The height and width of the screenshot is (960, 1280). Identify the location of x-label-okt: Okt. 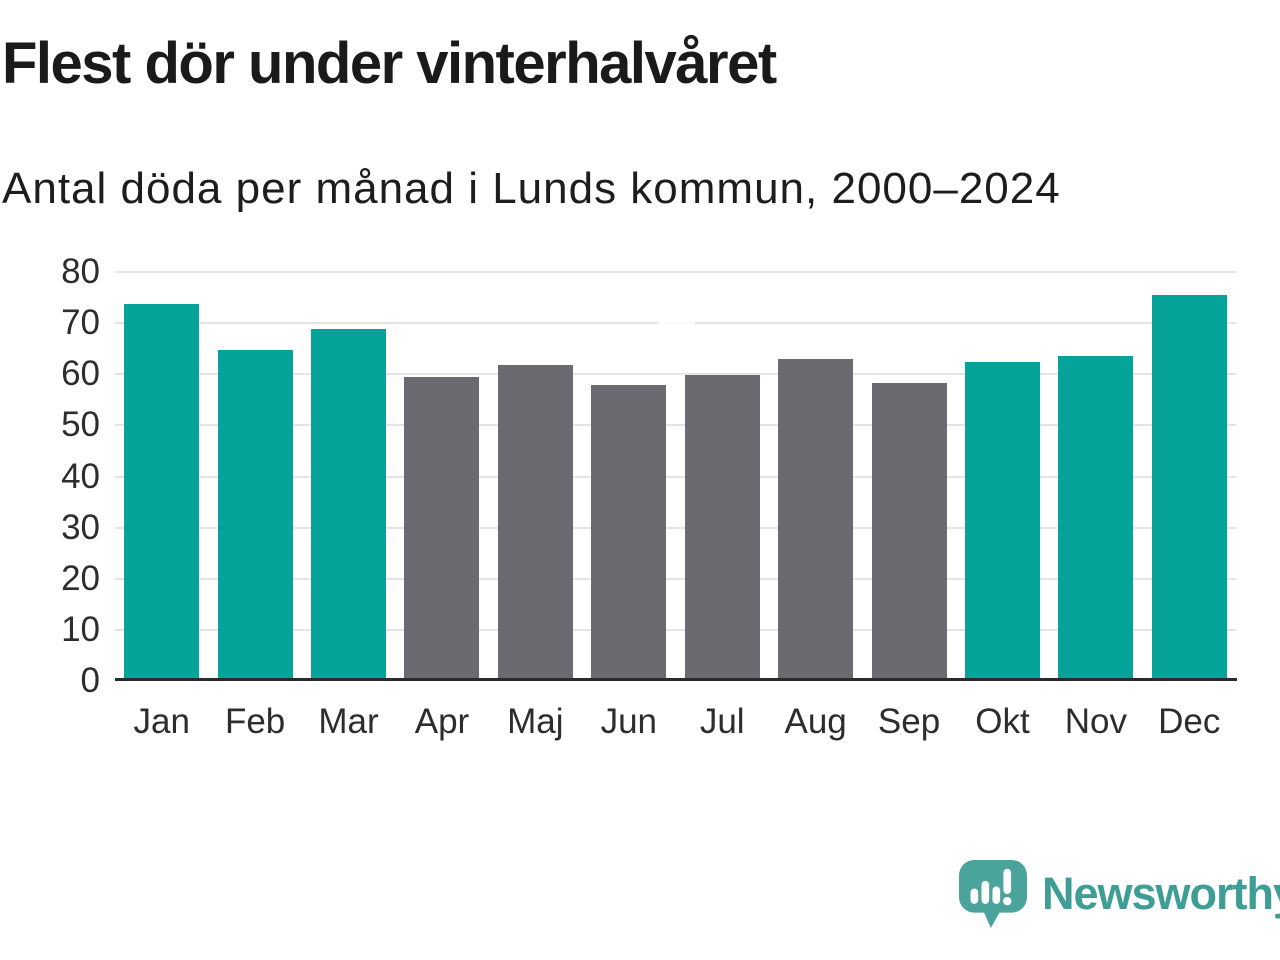
(1002, 721).